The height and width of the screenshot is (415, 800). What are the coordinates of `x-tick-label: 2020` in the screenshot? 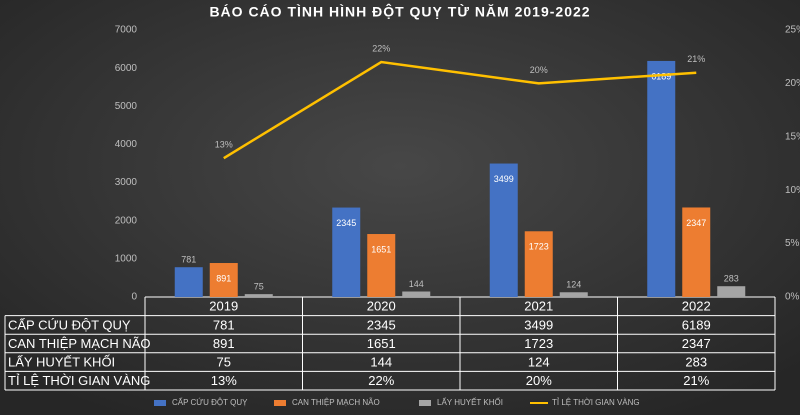 It's located at (381, 306).